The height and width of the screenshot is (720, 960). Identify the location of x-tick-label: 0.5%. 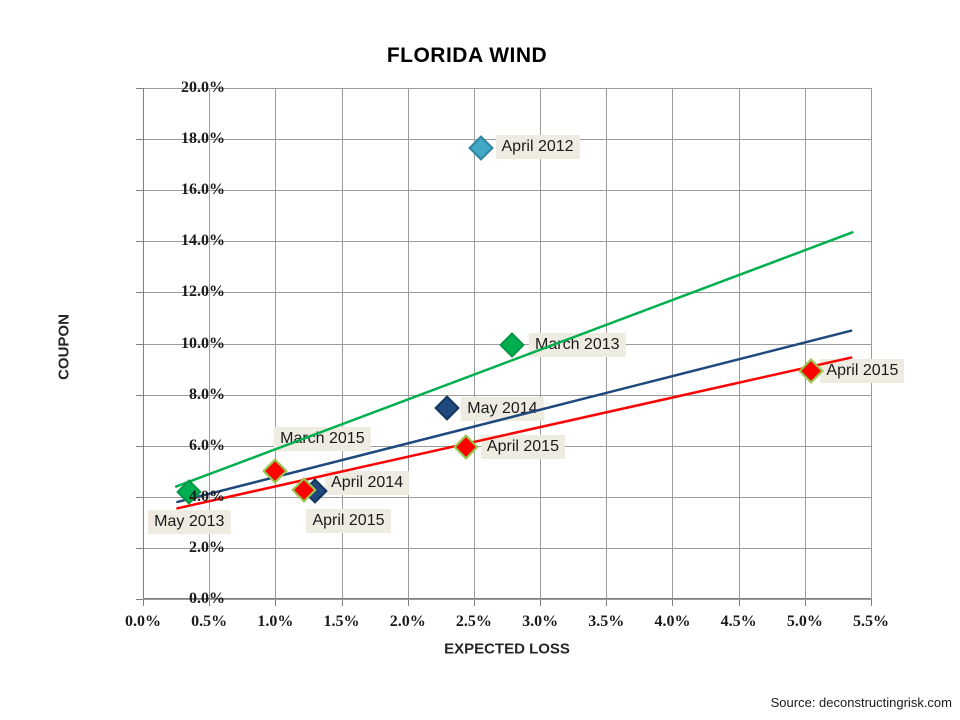
(209, 621).